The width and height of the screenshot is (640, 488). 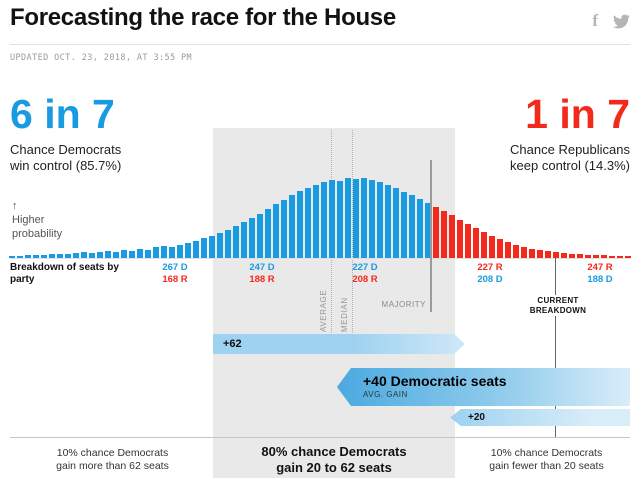 What do you see at coordinates (66, 149) in the screenshot?
I see `dem-caption-line1: Chance Democrats` at bounding box center [66, 149].